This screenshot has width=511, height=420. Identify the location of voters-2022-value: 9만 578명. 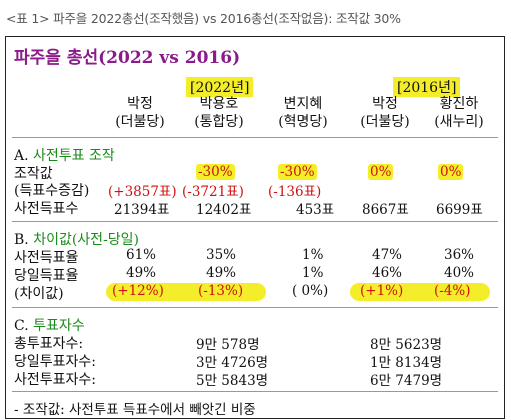
(228, 345).